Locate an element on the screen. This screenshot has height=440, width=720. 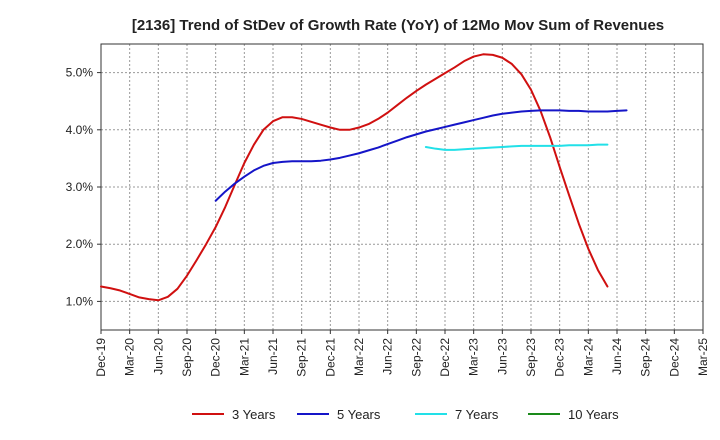
x-tick-label: Dec-21 is located at coordinates (330, 357).